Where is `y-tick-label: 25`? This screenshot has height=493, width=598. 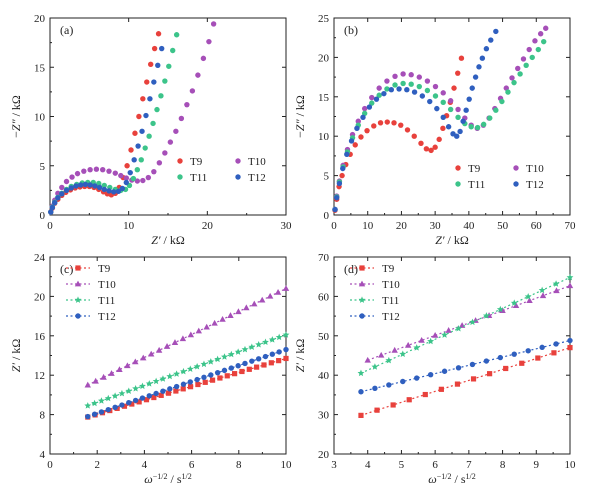 y-tick-label: 25 is located at coordinates (324, 19).